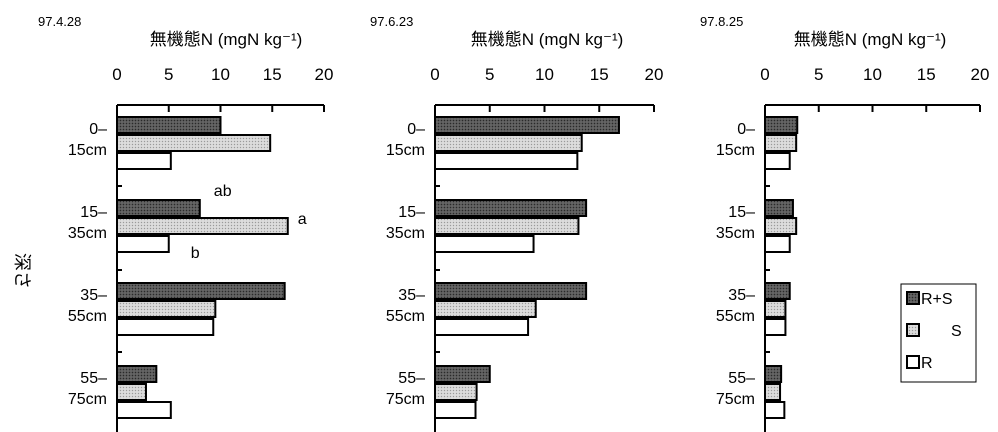 This screenshot has height=432, width=998. Describe the element at coordinates (938, 333) in the screenshot. I see `legend: R+S S R` at that location.